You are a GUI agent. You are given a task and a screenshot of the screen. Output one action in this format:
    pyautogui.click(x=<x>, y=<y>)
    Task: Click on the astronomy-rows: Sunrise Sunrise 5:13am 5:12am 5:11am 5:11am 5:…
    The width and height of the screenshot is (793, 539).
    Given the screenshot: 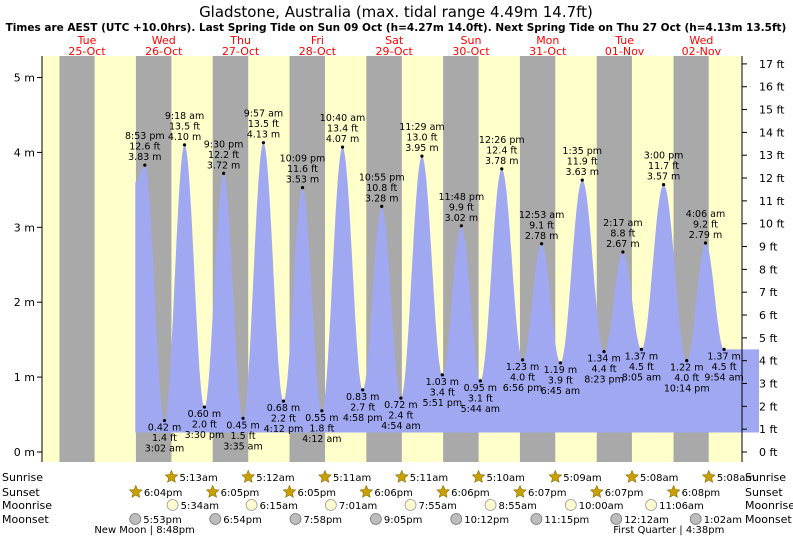 What is the action you would take?
    pyautogui.click(x=397, y=502)
    